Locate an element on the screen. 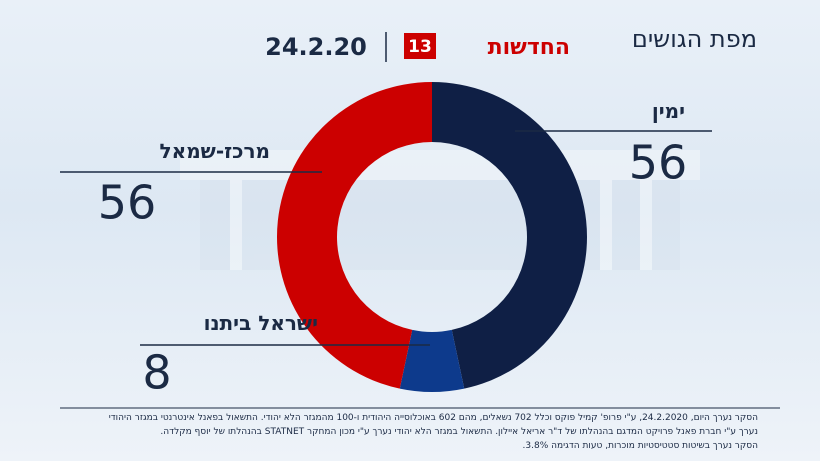 The image size is (820, 461). logo-number: 13 is located at coordinates (420, 47).